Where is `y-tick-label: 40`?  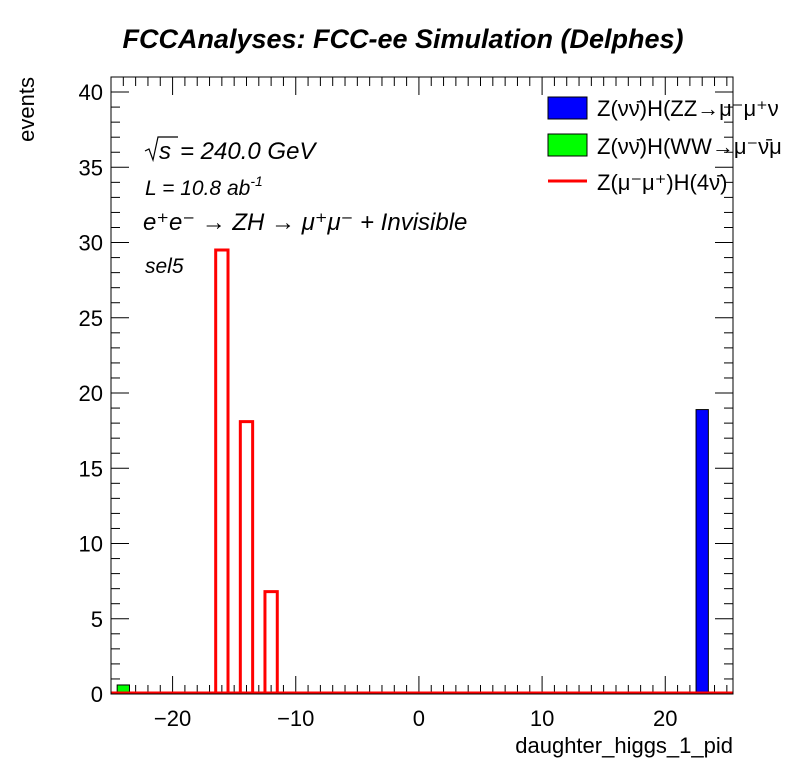 y-tick-label: 40 is located at coordinates (91, 92).